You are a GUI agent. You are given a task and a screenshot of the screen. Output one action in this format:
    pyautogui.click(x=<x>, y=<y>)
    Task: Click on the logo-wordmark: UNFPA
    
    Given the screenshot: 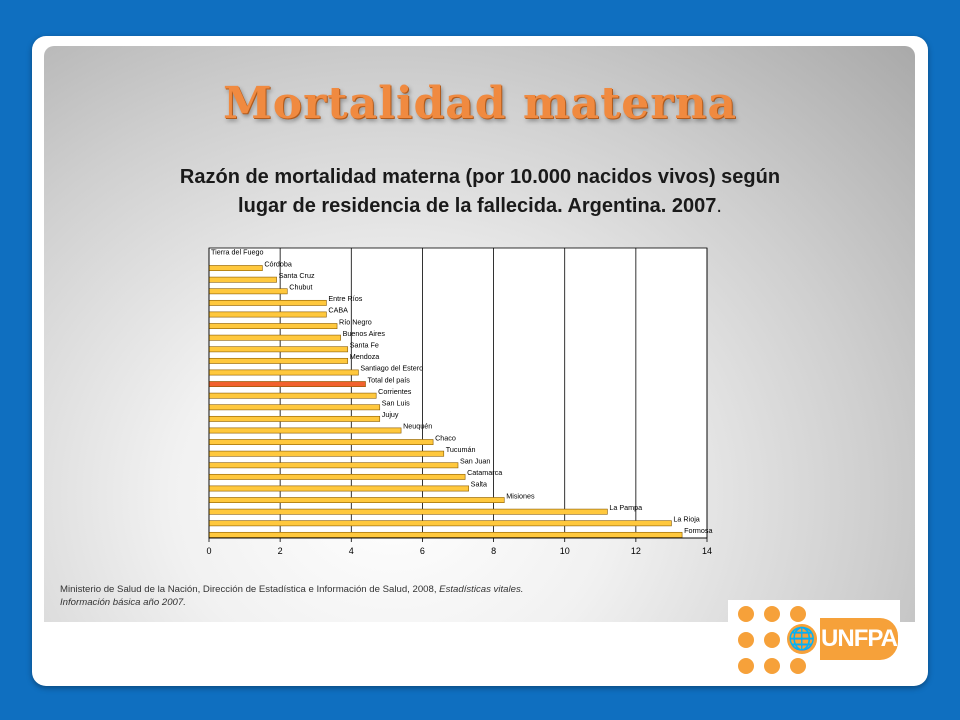 What is the action you would take?
    pyautogui.click(x=859, y=639)
    